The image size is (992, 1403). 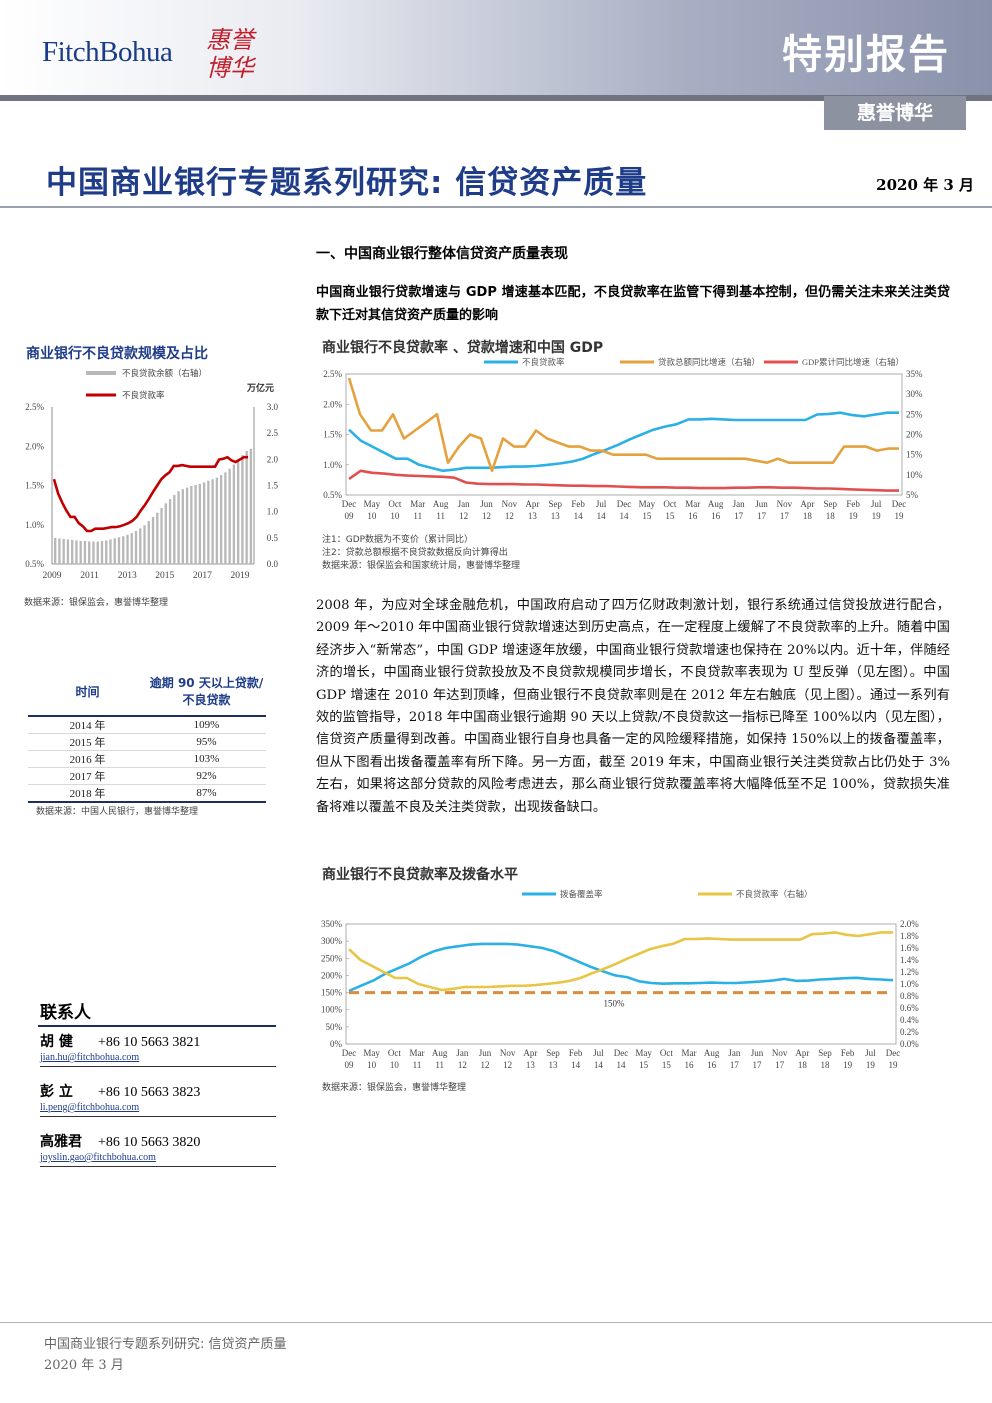 What do you see at coordinates (98, 1157) in the screenshot?
I see `contact-email: joyslin.gao@fitchbohua.com` at bounding box center [98, 1157].